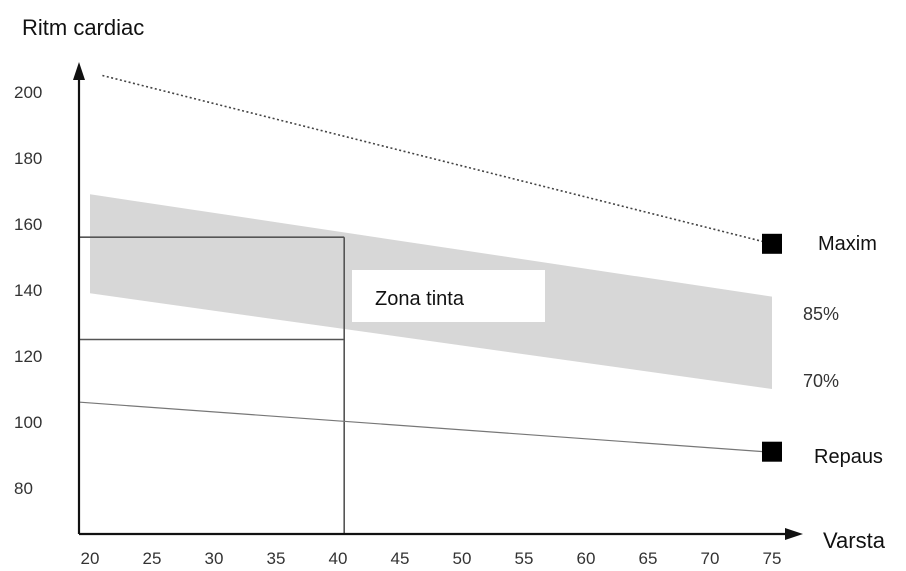 The height and width of the screenshot is (571, 906). What do you see at coordinates (28, 224) in the screenshot?
I see `y-tick-label: 160` at bounding box center [28, 224].